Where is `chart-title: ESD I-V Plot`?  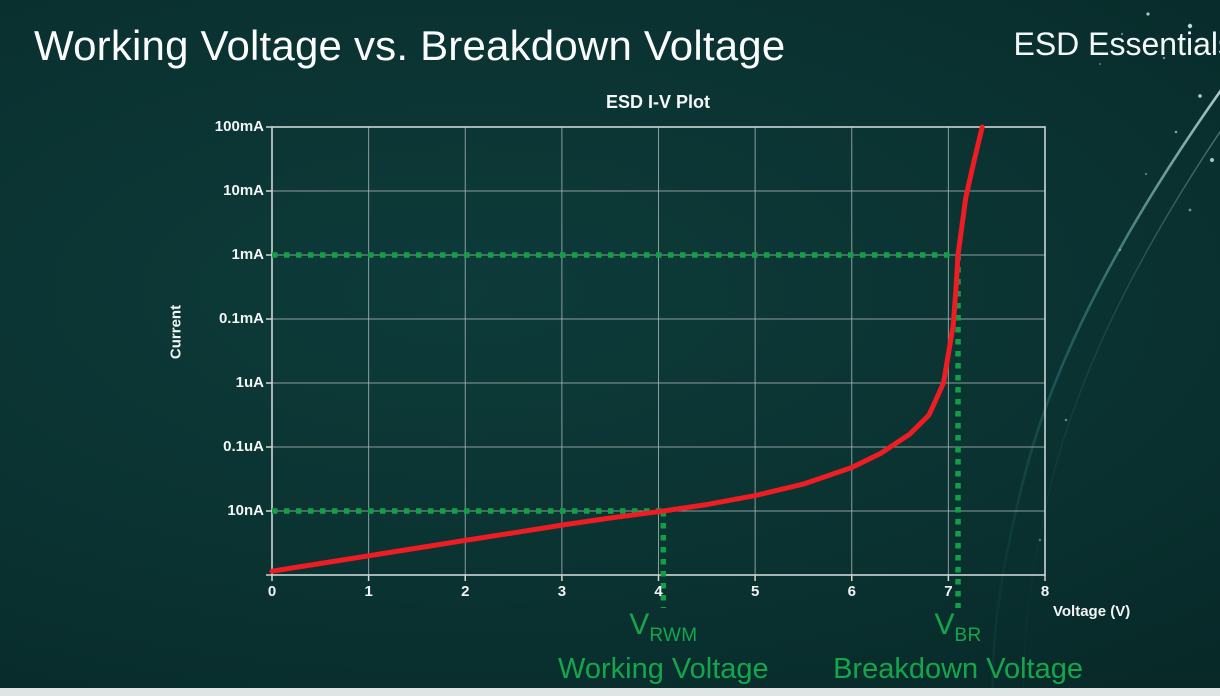
chart-title: ESD I-V Plot is located at coordinates (658, 102).